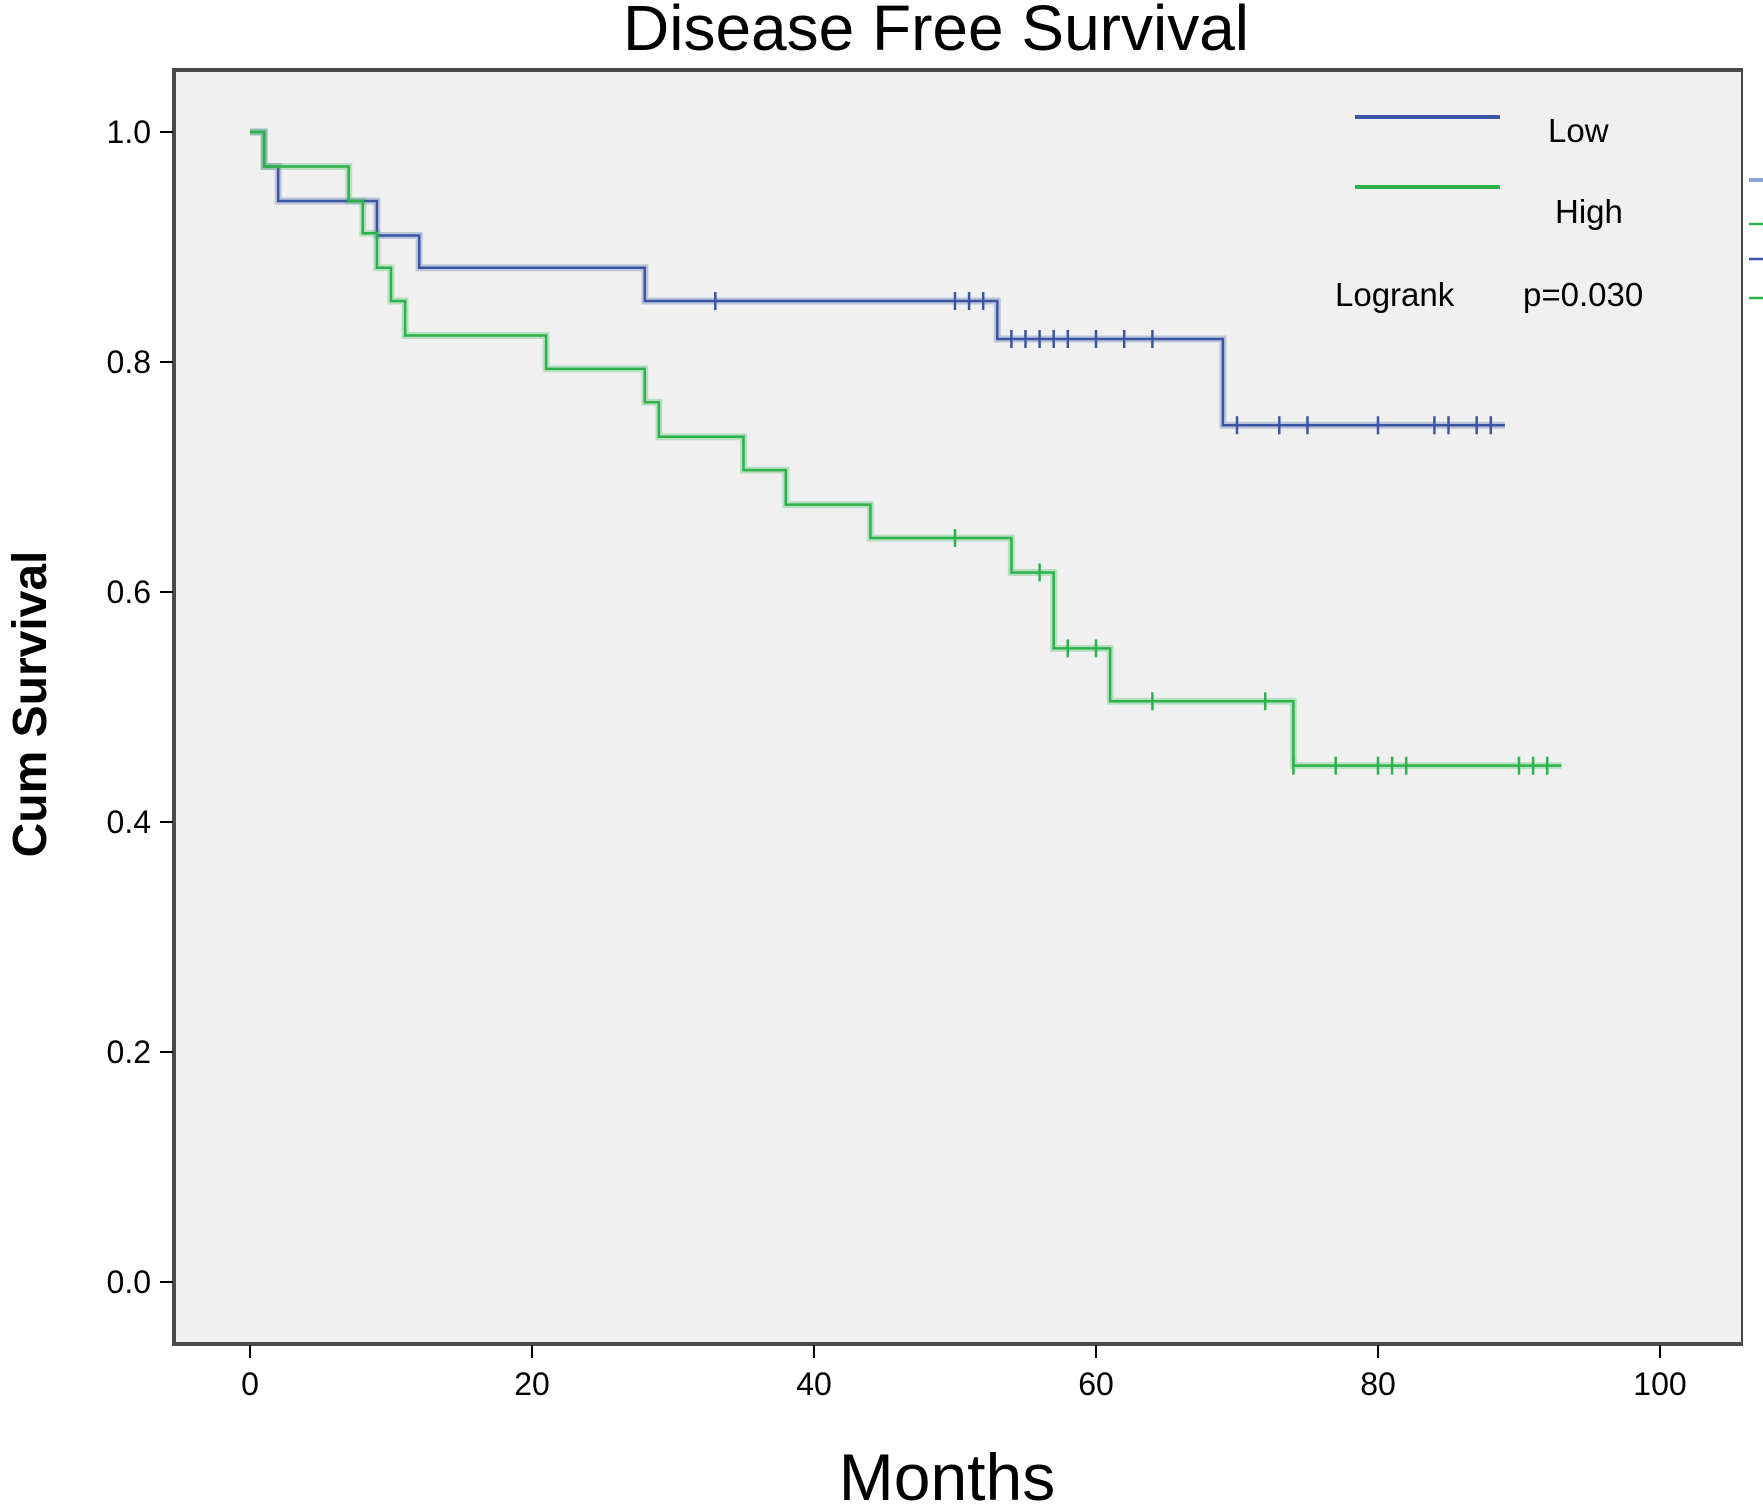  What do you see at coordinates (129, 822) in the screenshot?
I see `y-tick-label: 0.4` at bounding box center [129, 822].